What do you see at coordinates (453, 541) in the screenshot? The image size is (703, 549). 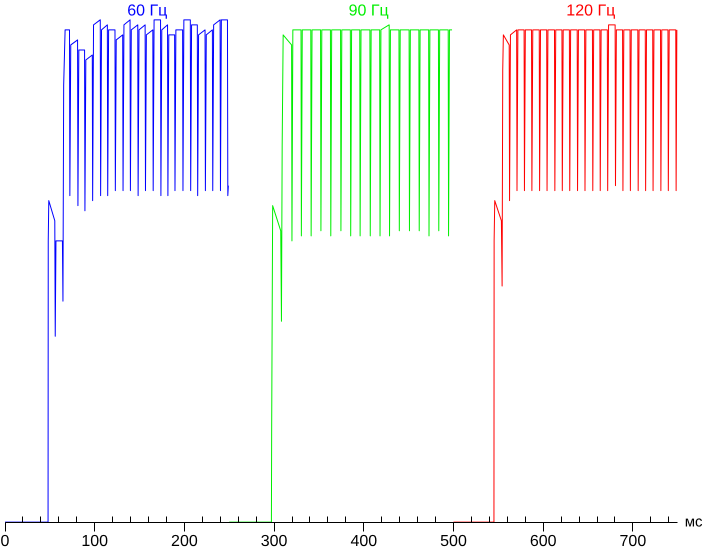 I see `x-tick-label: 500` at bounding box center [453, 541].